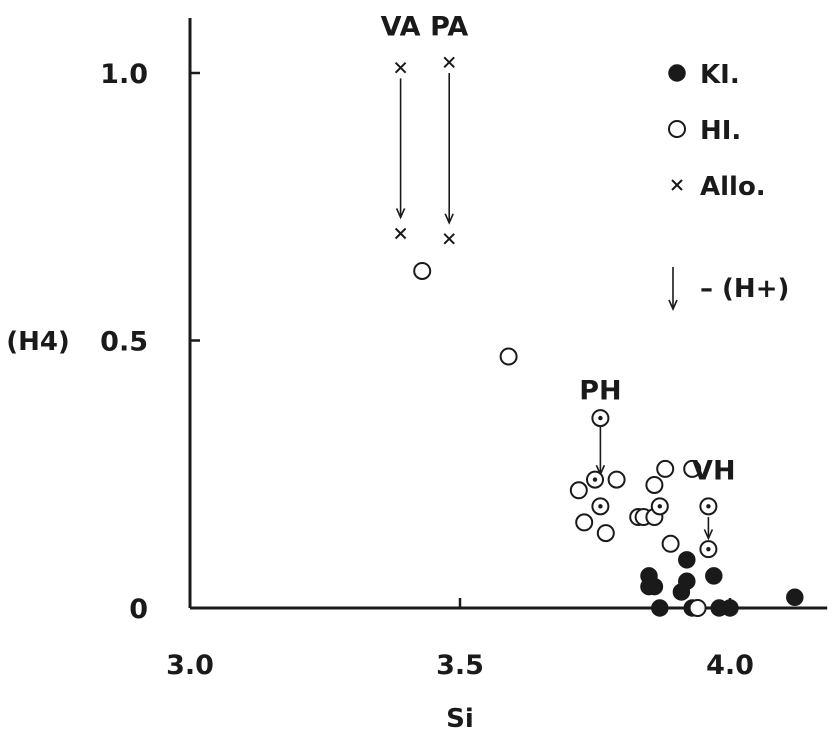 The width and height of the screenshot is (837, 731). Describe the element at coordinates (673, 305) in the screenshot. I see `legend-arrow-icon-head` at that location.